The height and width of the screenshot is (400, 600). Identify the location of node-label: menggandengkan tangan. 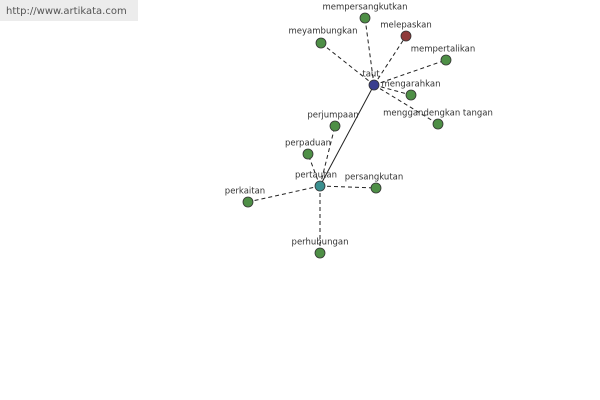
(438, 114).